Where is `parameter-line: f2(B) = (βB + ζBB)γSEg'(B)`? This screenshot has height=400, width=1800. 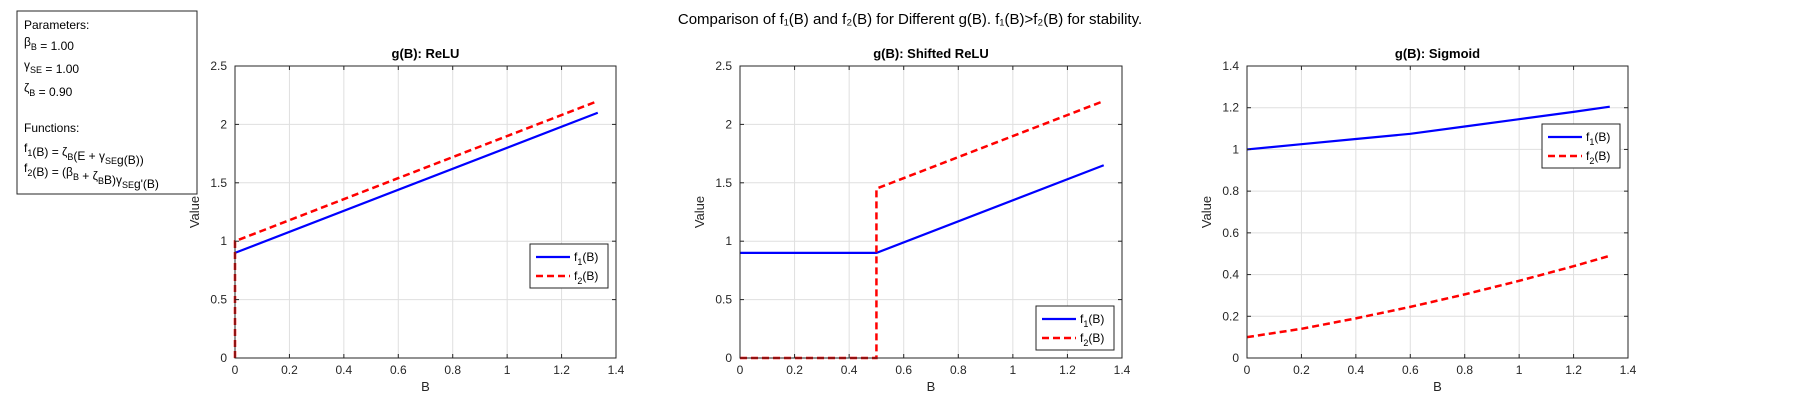 parameter-line: f2(B) = (βB + ζBB)γSEg'(B) is located at coordinates (91, 176).